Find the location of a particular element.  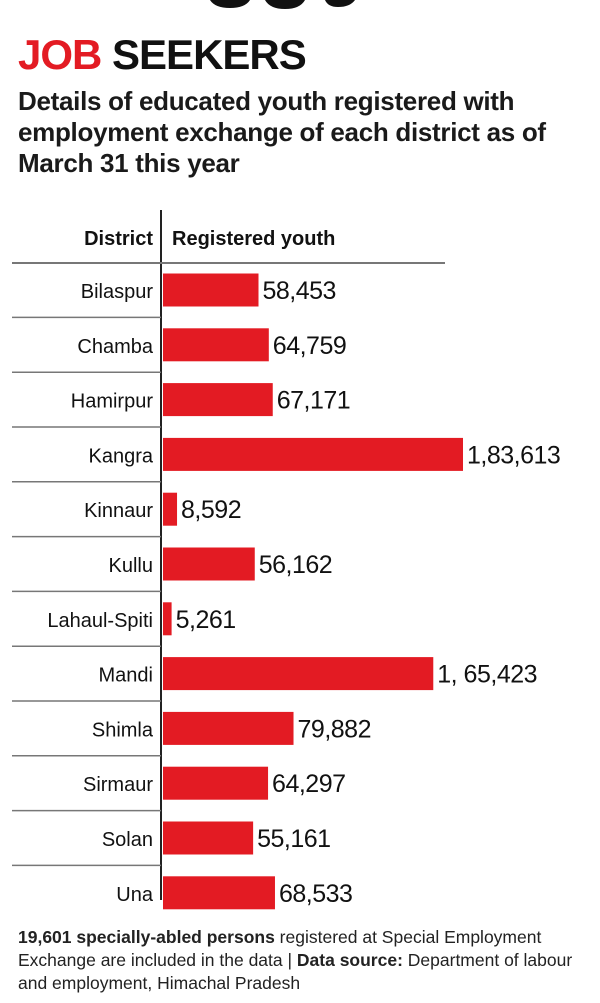

top-decoration is located at coordinates (282, 4).